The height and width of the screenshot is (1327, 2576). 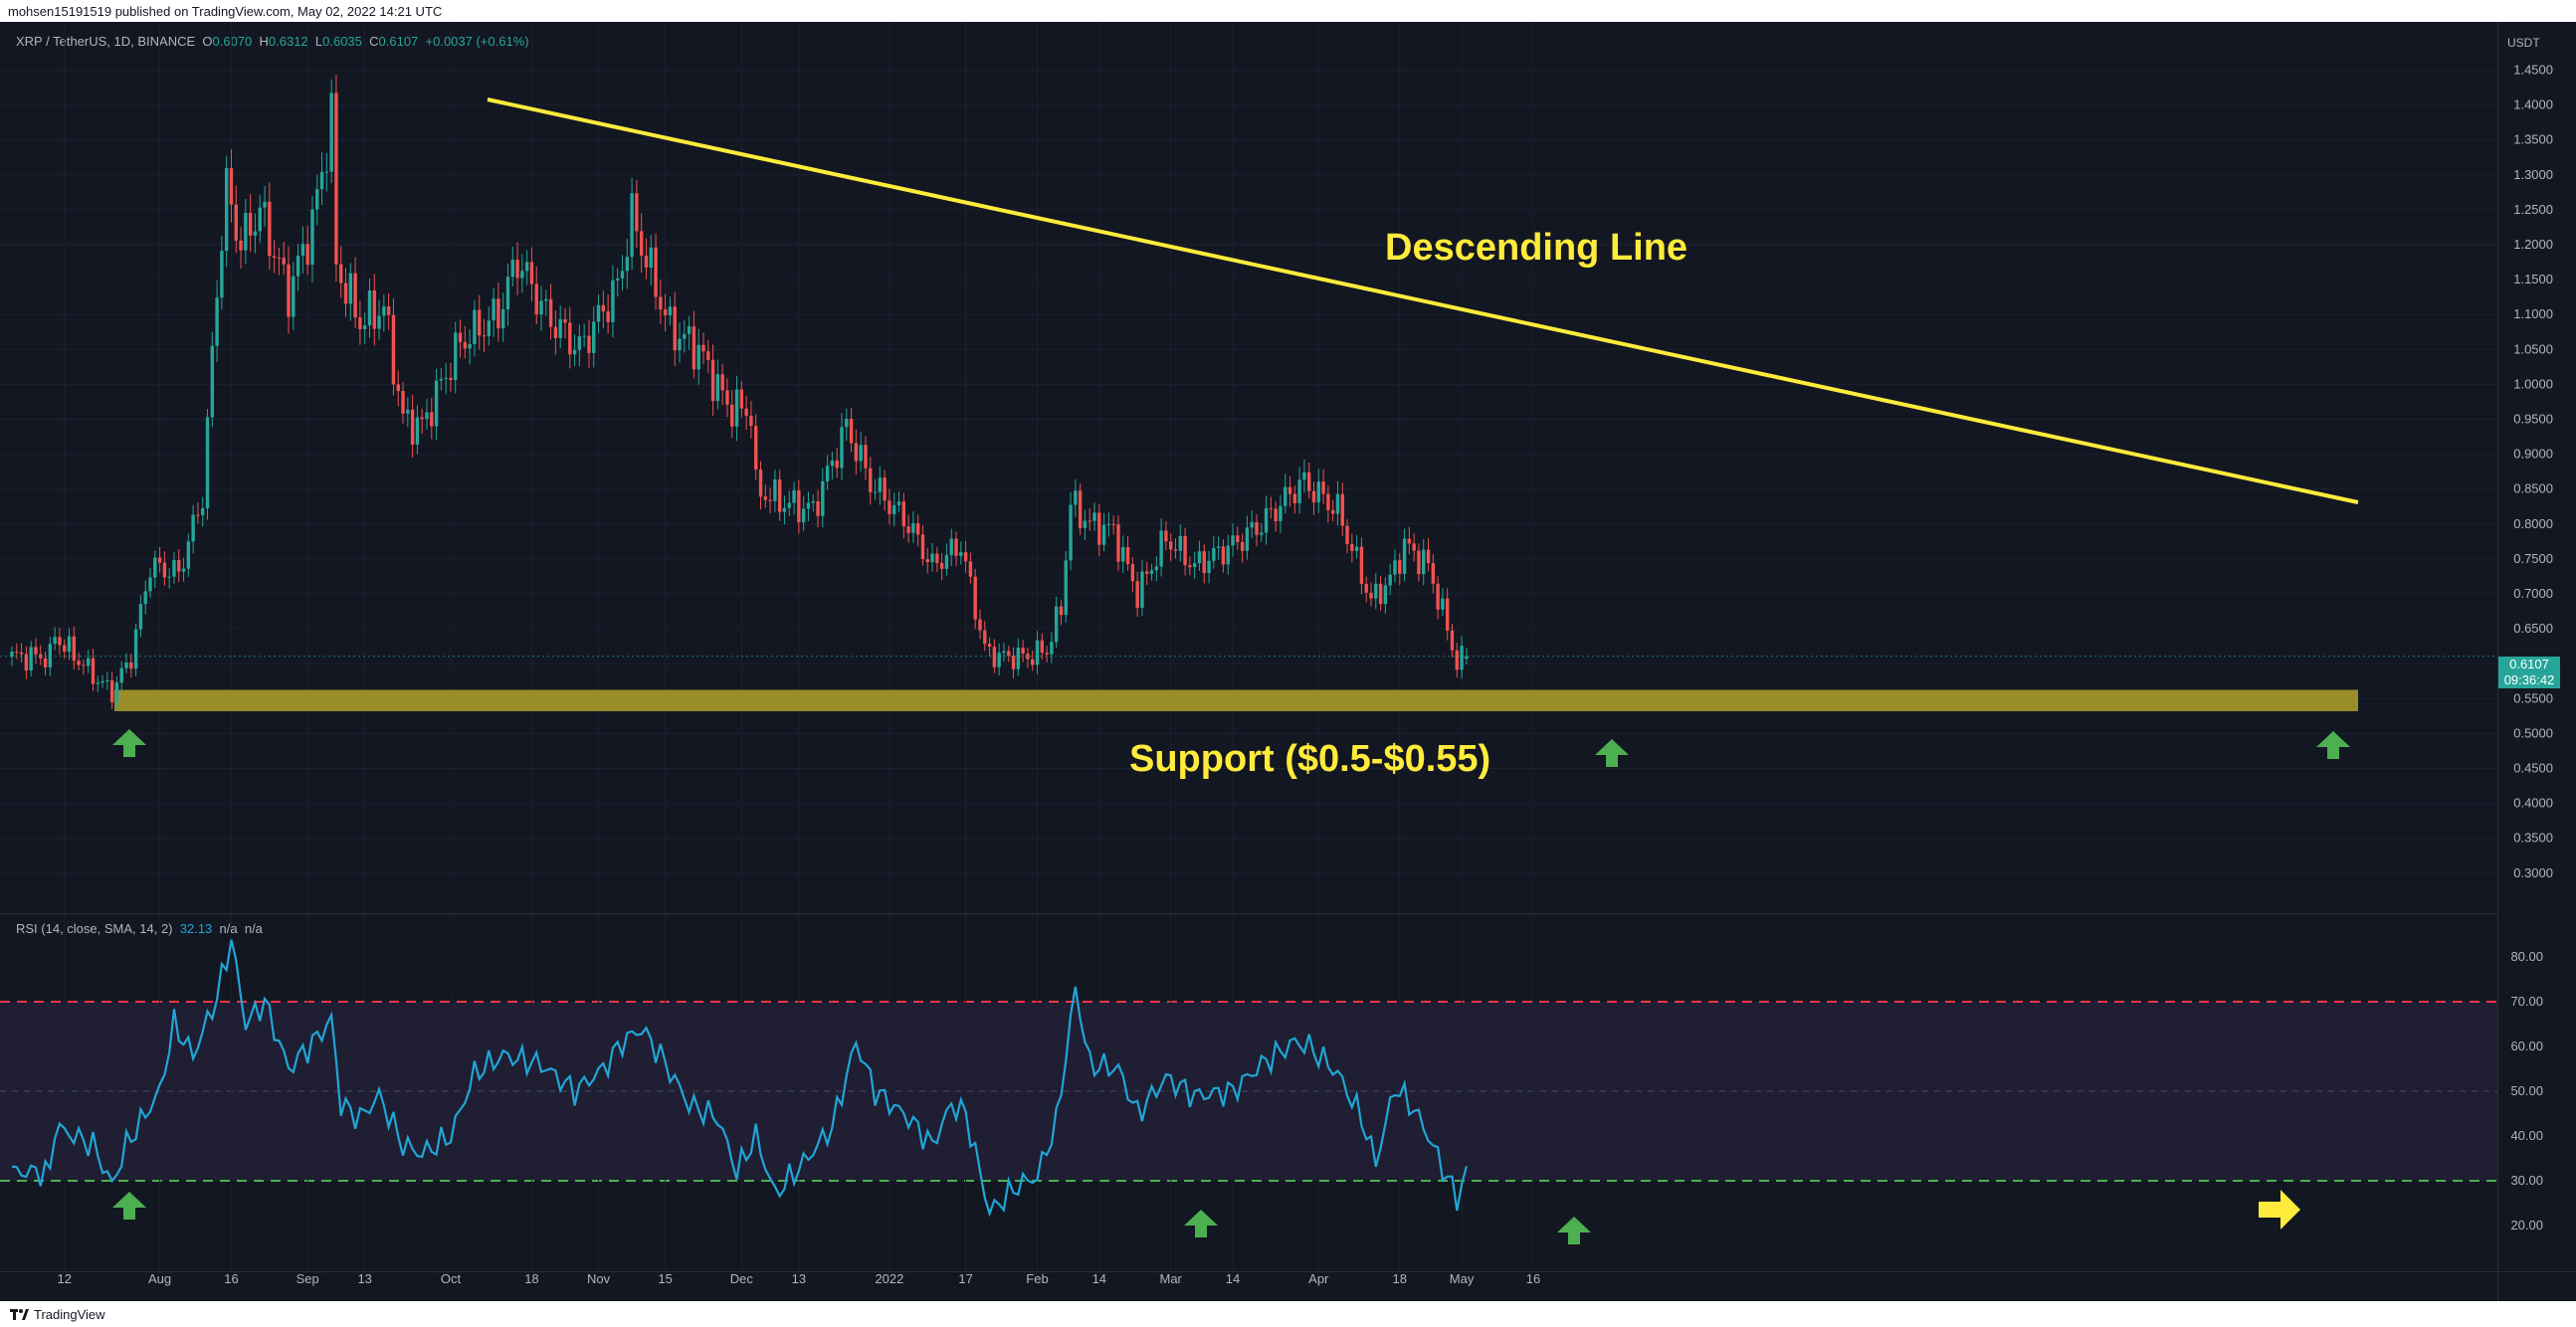 What do you see at coordinates (2533, 383) in the screenshot?
I see `price-tick-label: 1.0000` at bounding box center [2533, 383].